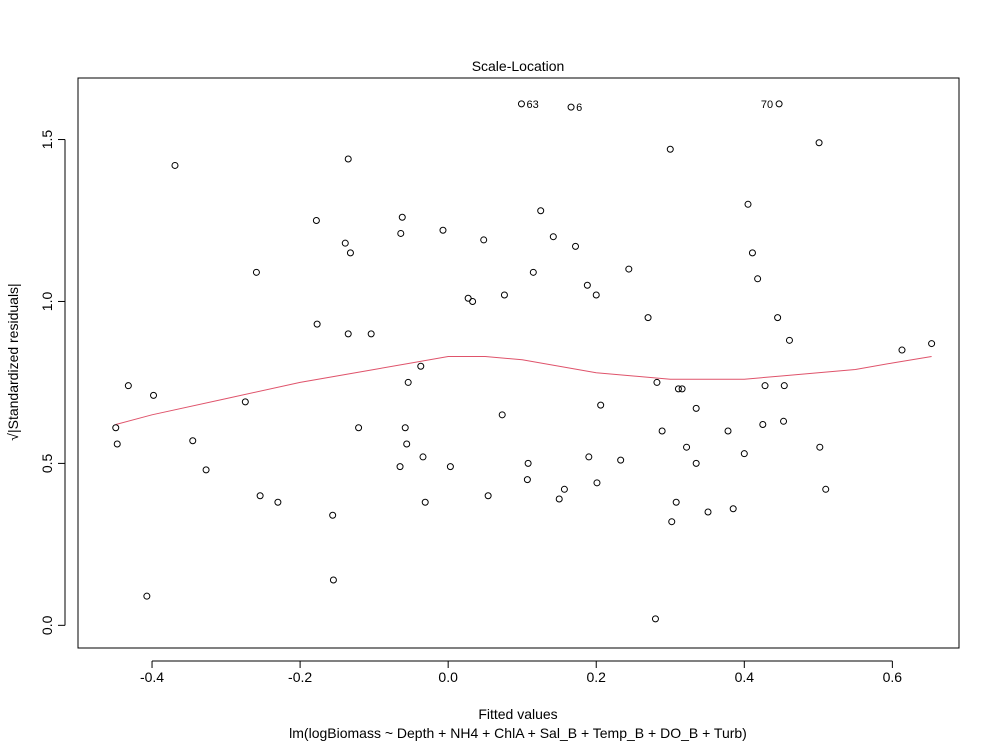  What do you see at coordinates (579, 108) in the screenshot?
I see `point-label: 6` at bounding box center [579, 108].